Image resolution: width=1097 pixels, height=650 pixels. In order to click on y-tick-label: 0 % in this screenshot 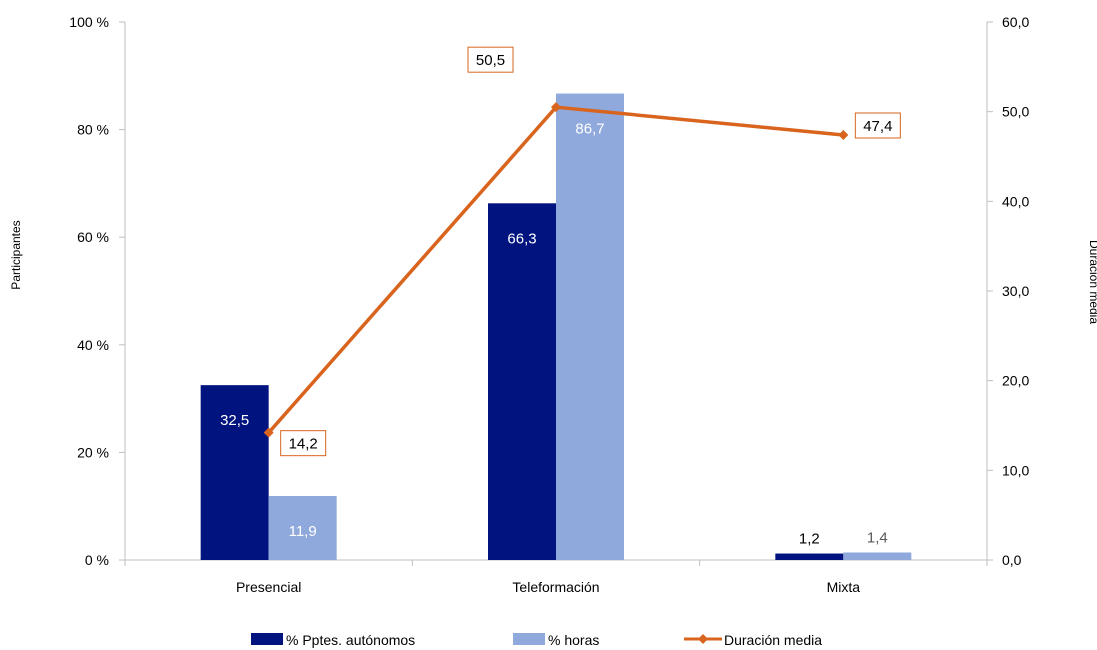, I will do `click(97, 560)`.